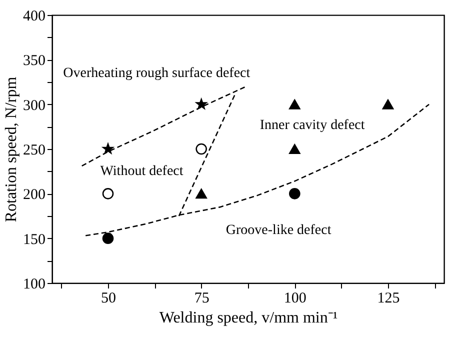  Describe the element at coordinates (34, 284) in the screenshot. I see `y-tick-label: 100` at that location.